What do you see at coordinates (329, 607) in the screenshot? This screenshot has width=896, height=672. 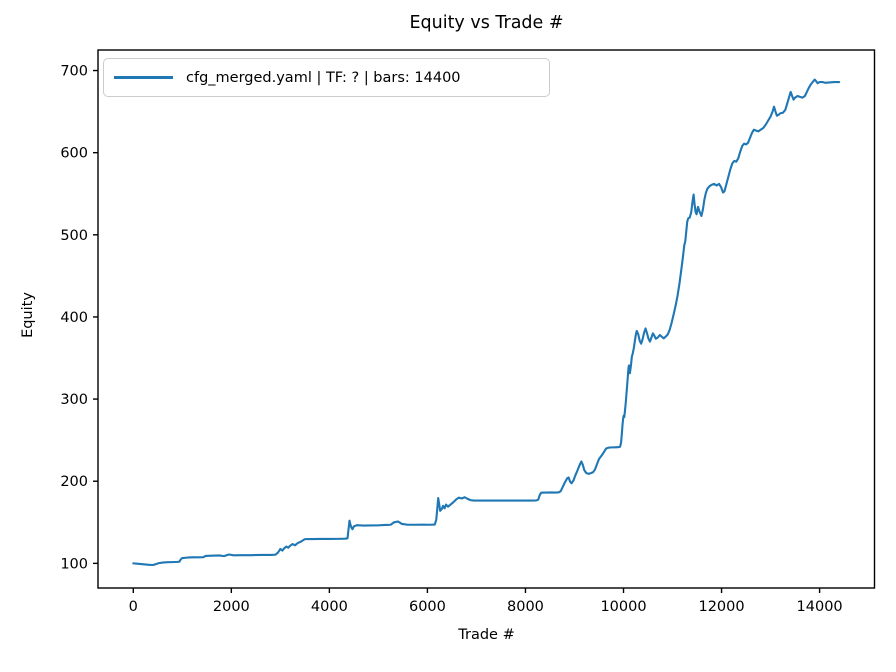 I see `x-tick-label: 4000` at bounding box center [329, 607].